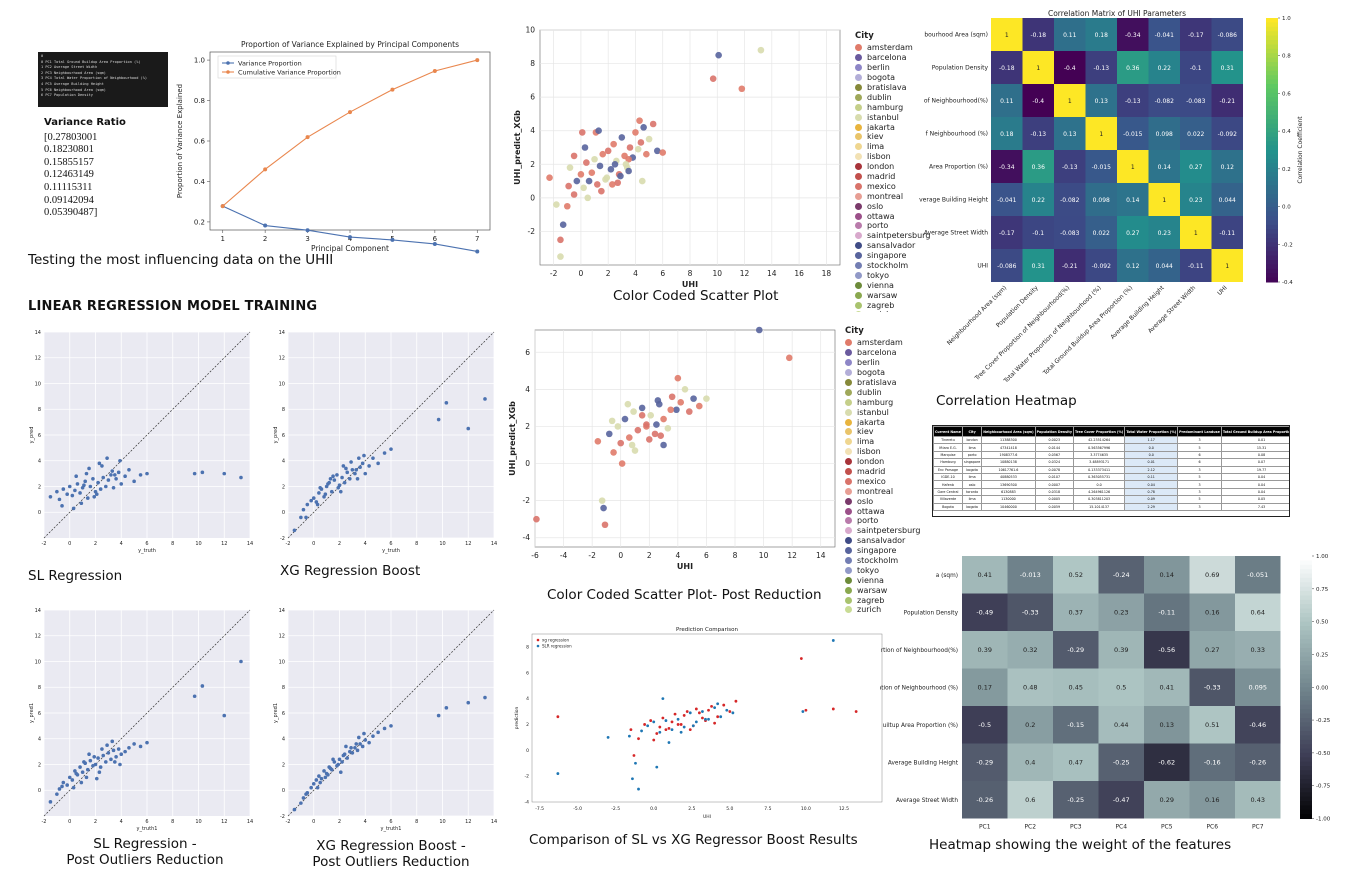 The width and height of the screenshot is (1347, 877). I want to click on y-axis-label: UHI_predict_XGb, so click(512, 438).